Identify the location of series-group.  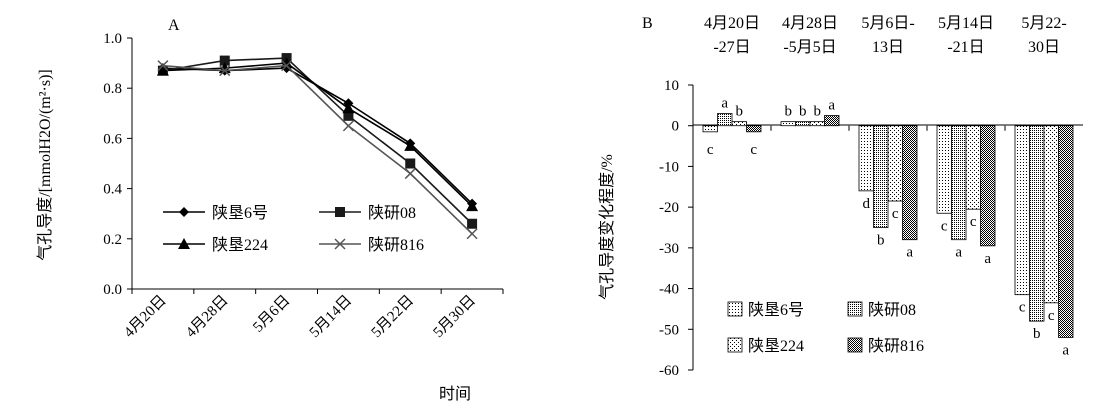
(317, 146).